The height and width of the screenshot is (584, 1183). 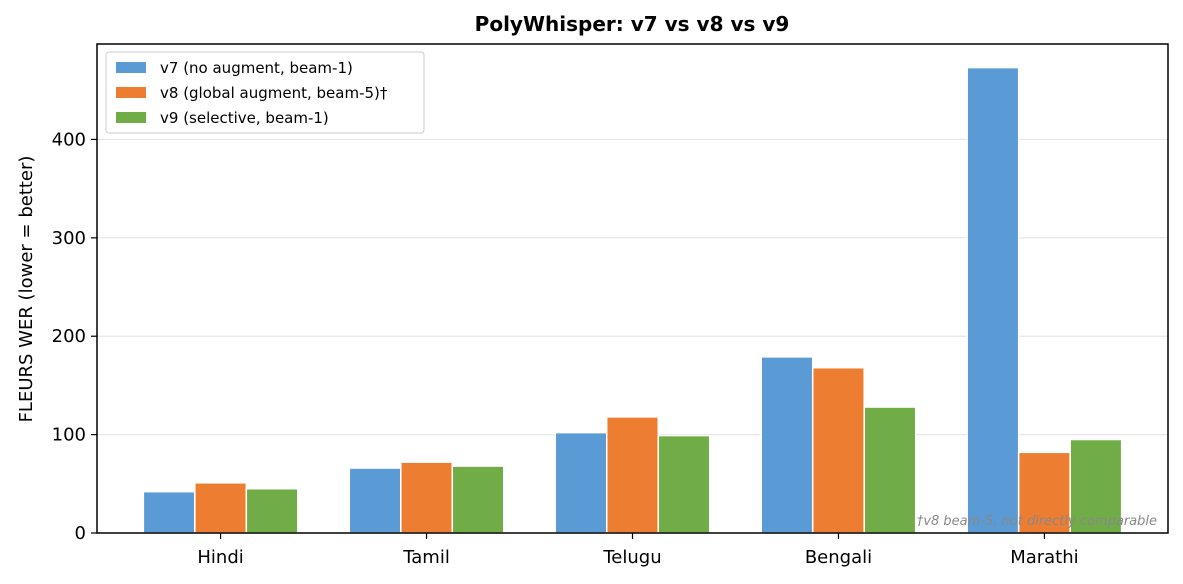 I want to click on legend-box, so click(x=265, y=92).